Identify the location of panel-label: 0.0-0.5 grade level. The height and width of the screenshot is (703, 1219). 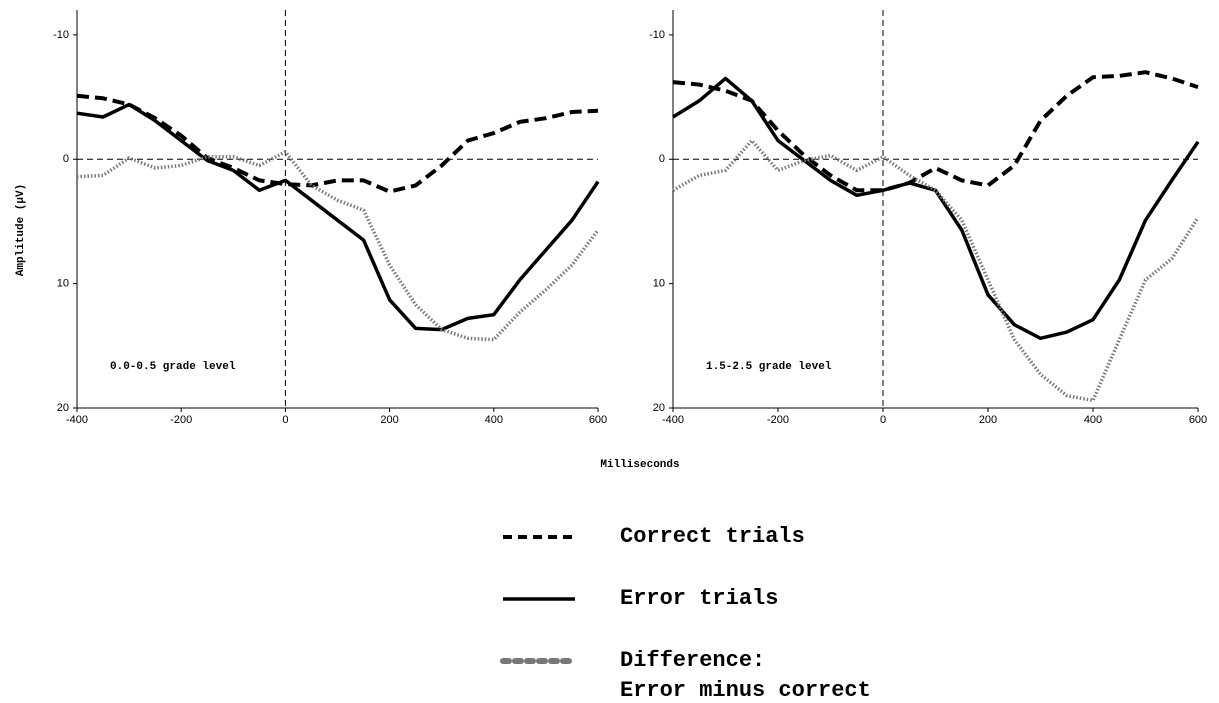
(173, 367).